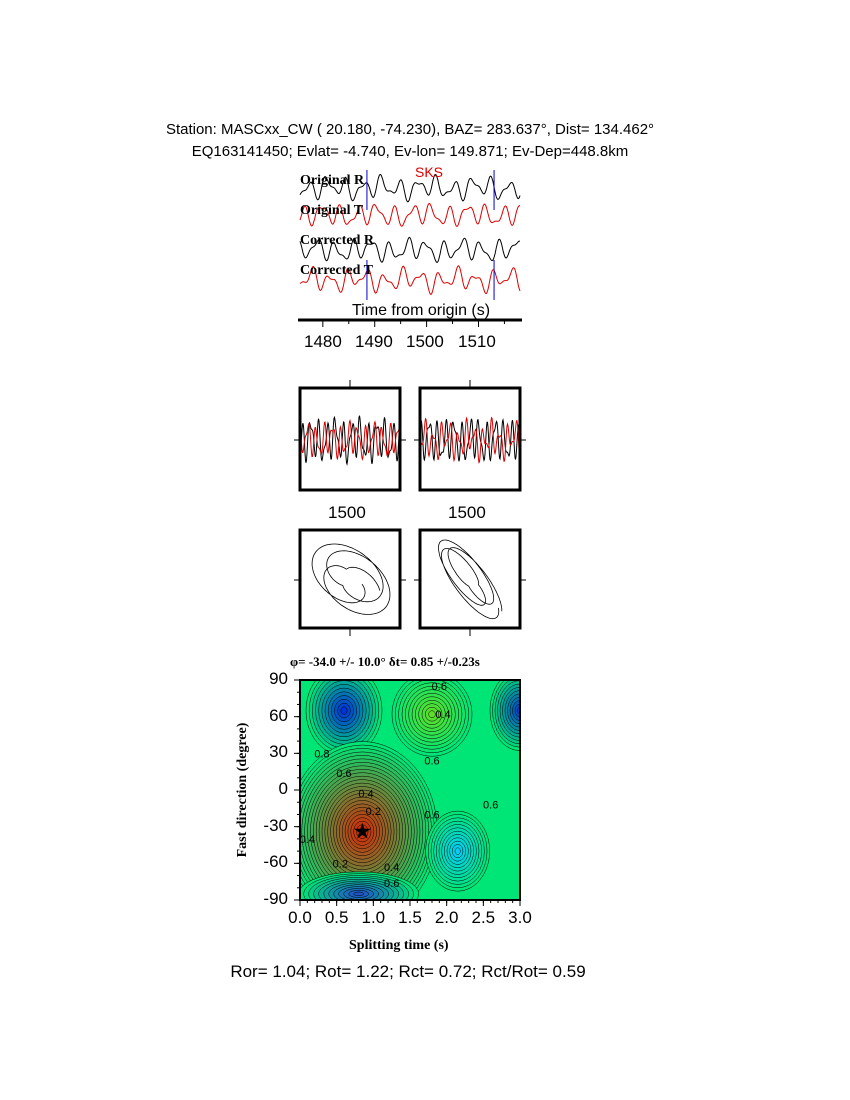  I want to click on trace-xlabel: Time from origin (s), so click(421, 310).